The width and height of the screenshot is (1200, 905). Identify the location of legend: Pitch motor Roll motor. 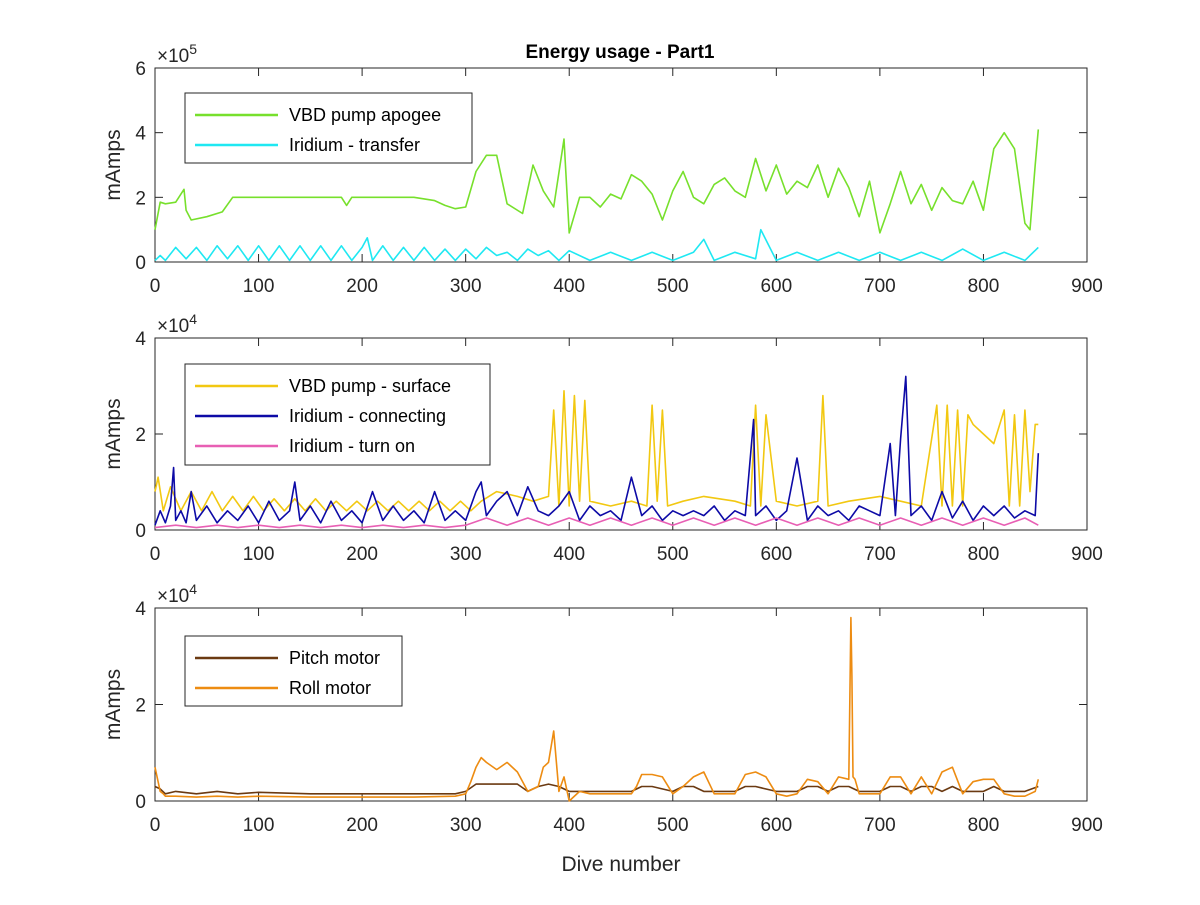
(293, 671).